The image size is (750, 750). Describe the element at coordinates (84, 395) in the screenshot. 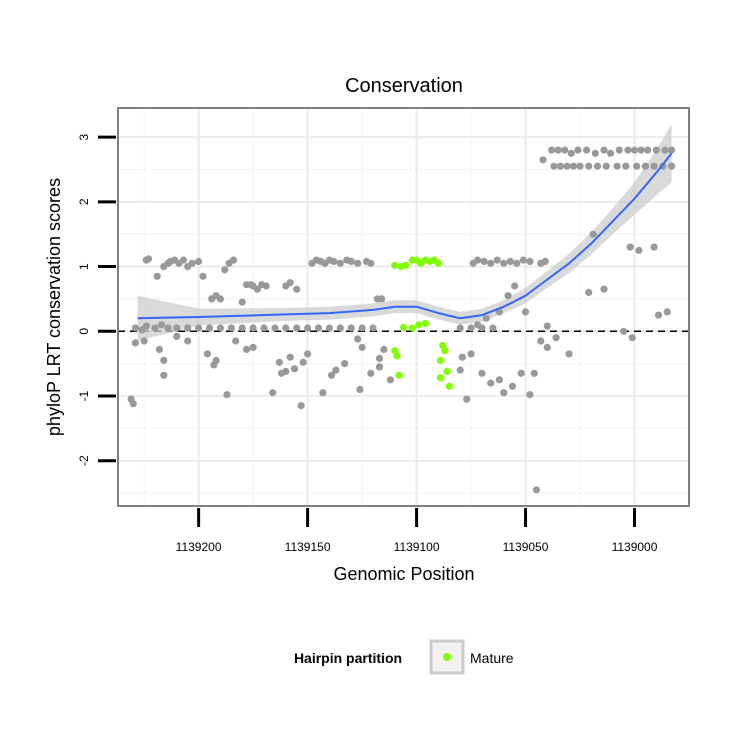

I see `y-tick-label: -1` at that location.